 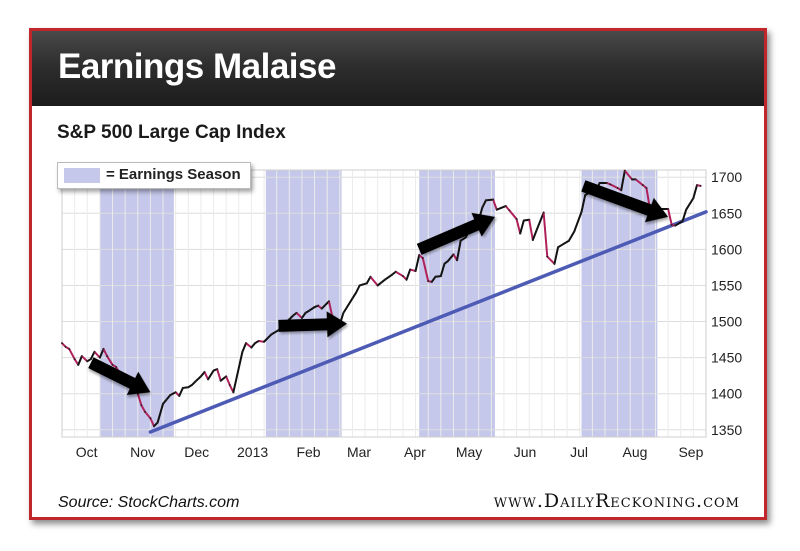 I want to click on banner-title: Earnings Malaise, so click(x=197, y=66).